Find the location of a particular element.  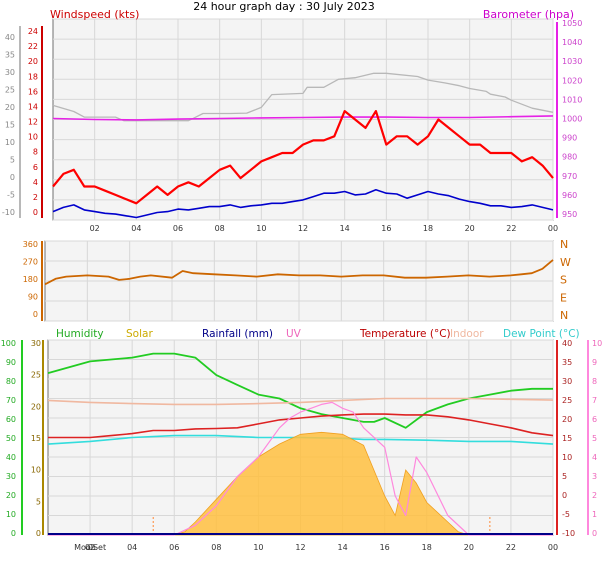

wind-x-tick: 06 is located at coordinates (178, 228).